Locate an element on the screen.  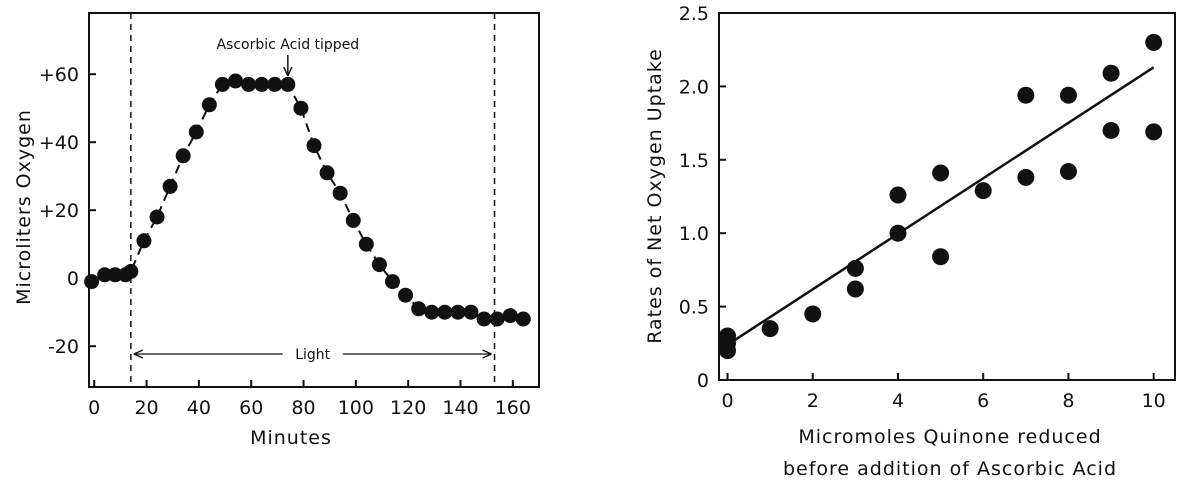
right-x-tick-label: 10 is located at coordinates (1154, 401).